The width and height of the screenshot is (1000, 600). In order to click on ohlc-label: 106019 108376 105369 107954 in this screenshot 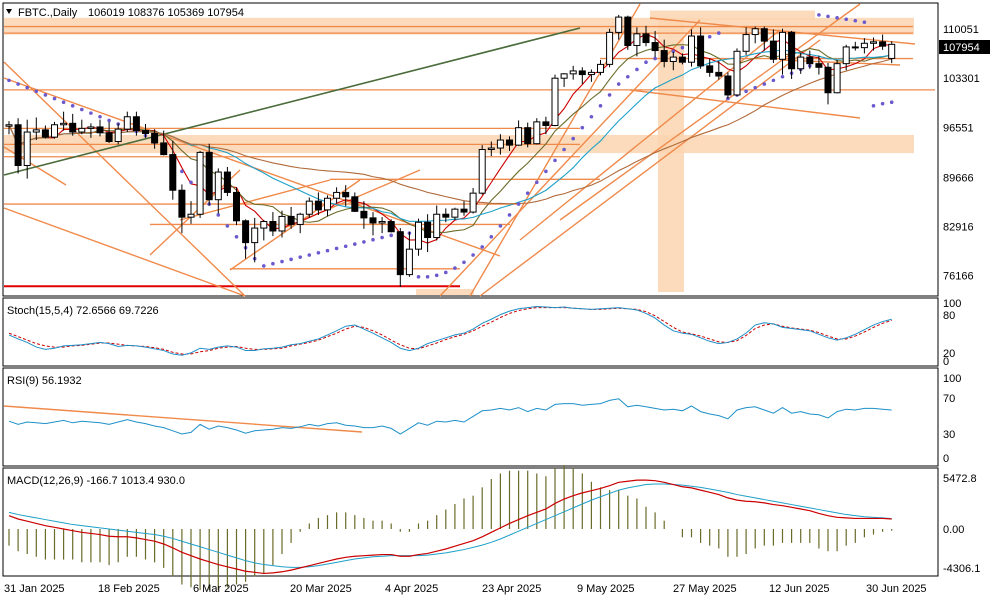, I will do `click(166, 13)`.